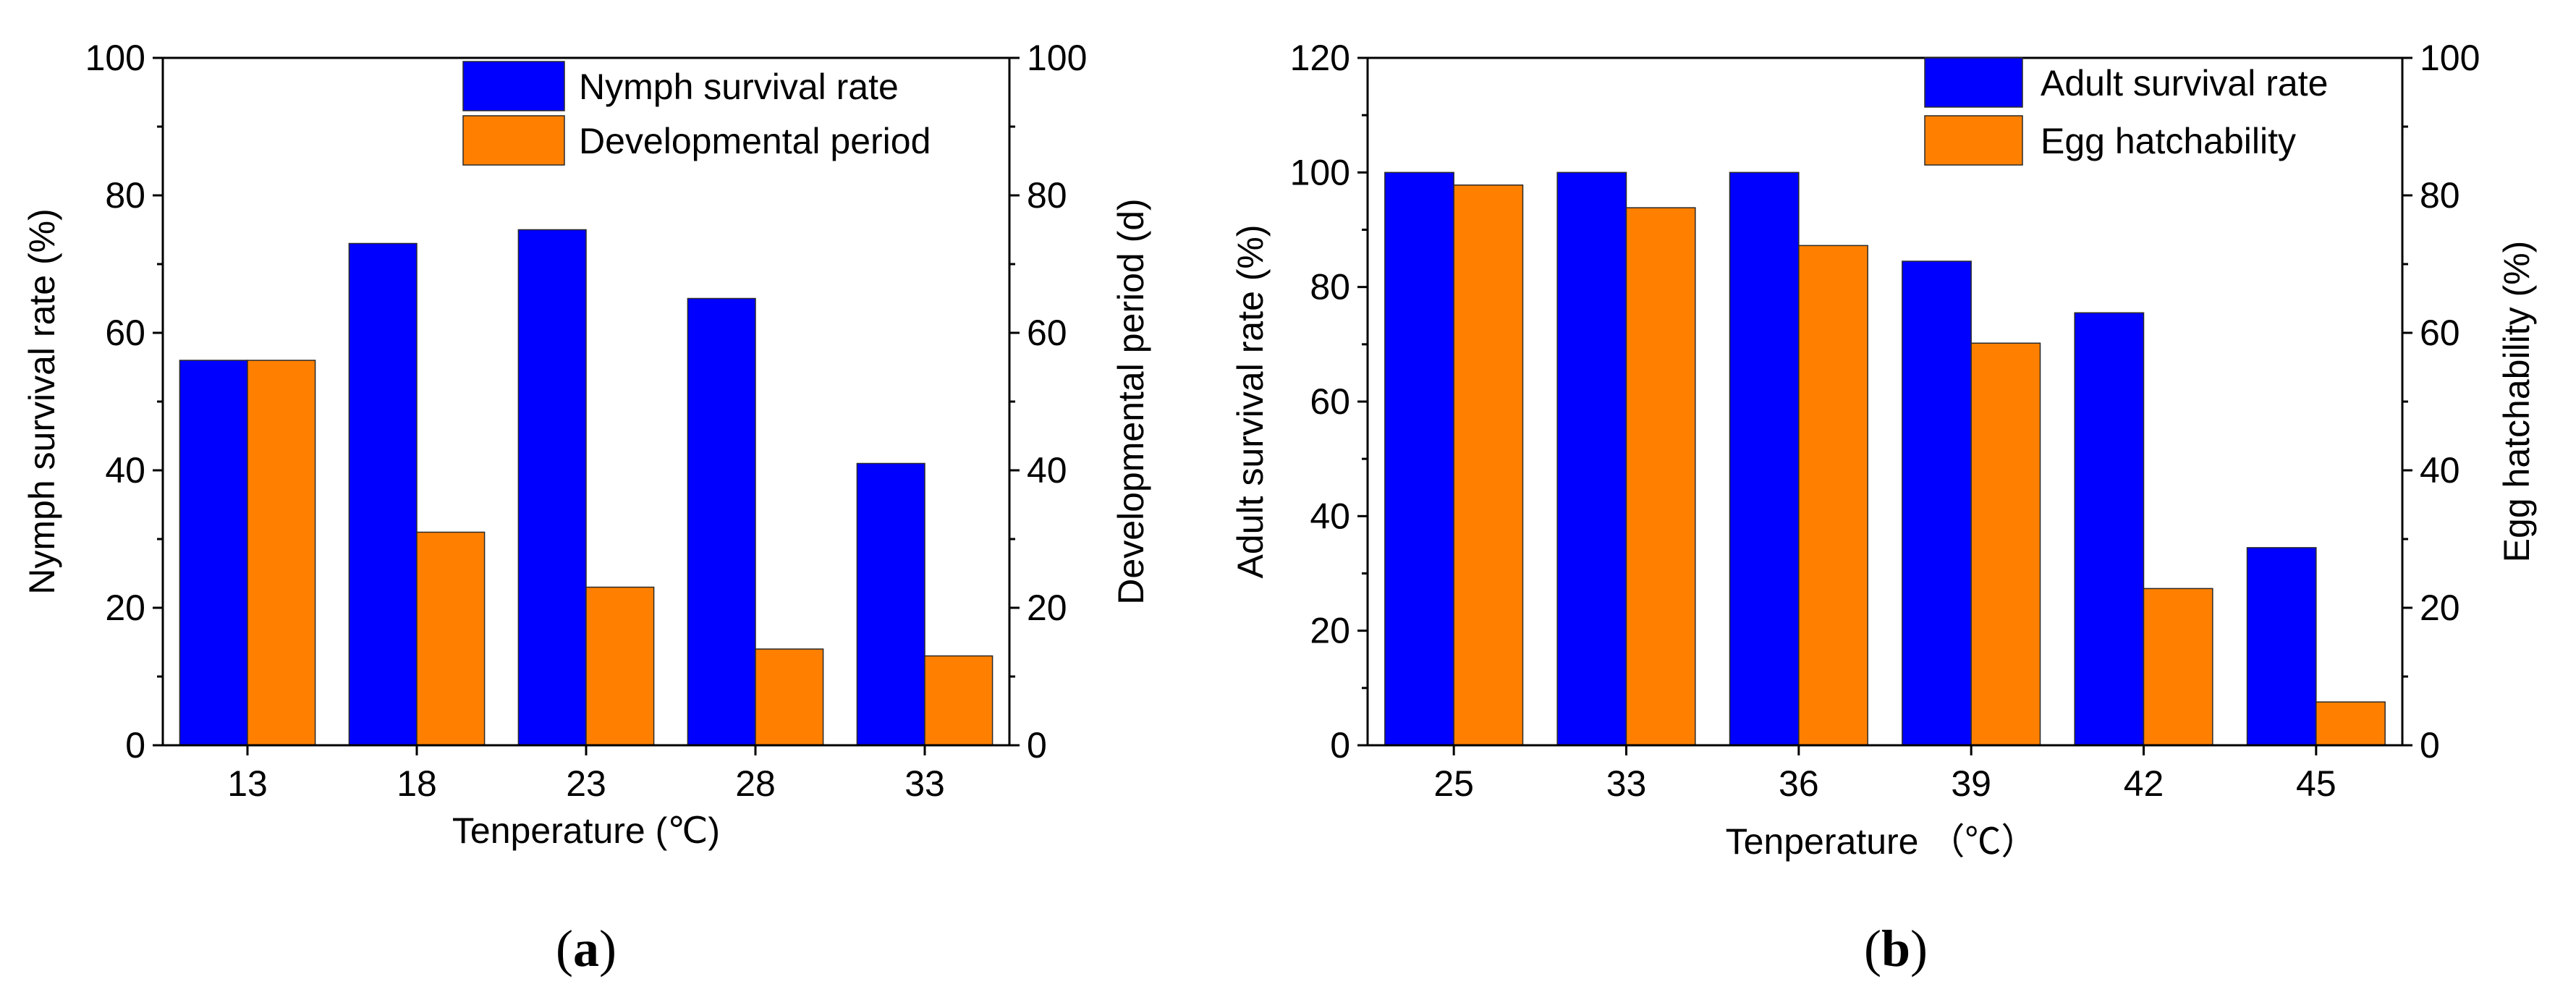 The width and height of the screenshot is (2576, 992). Describe the element at coordinates (2316, 783) in the screenshot. I see `x-tick-label: 45` at that location.